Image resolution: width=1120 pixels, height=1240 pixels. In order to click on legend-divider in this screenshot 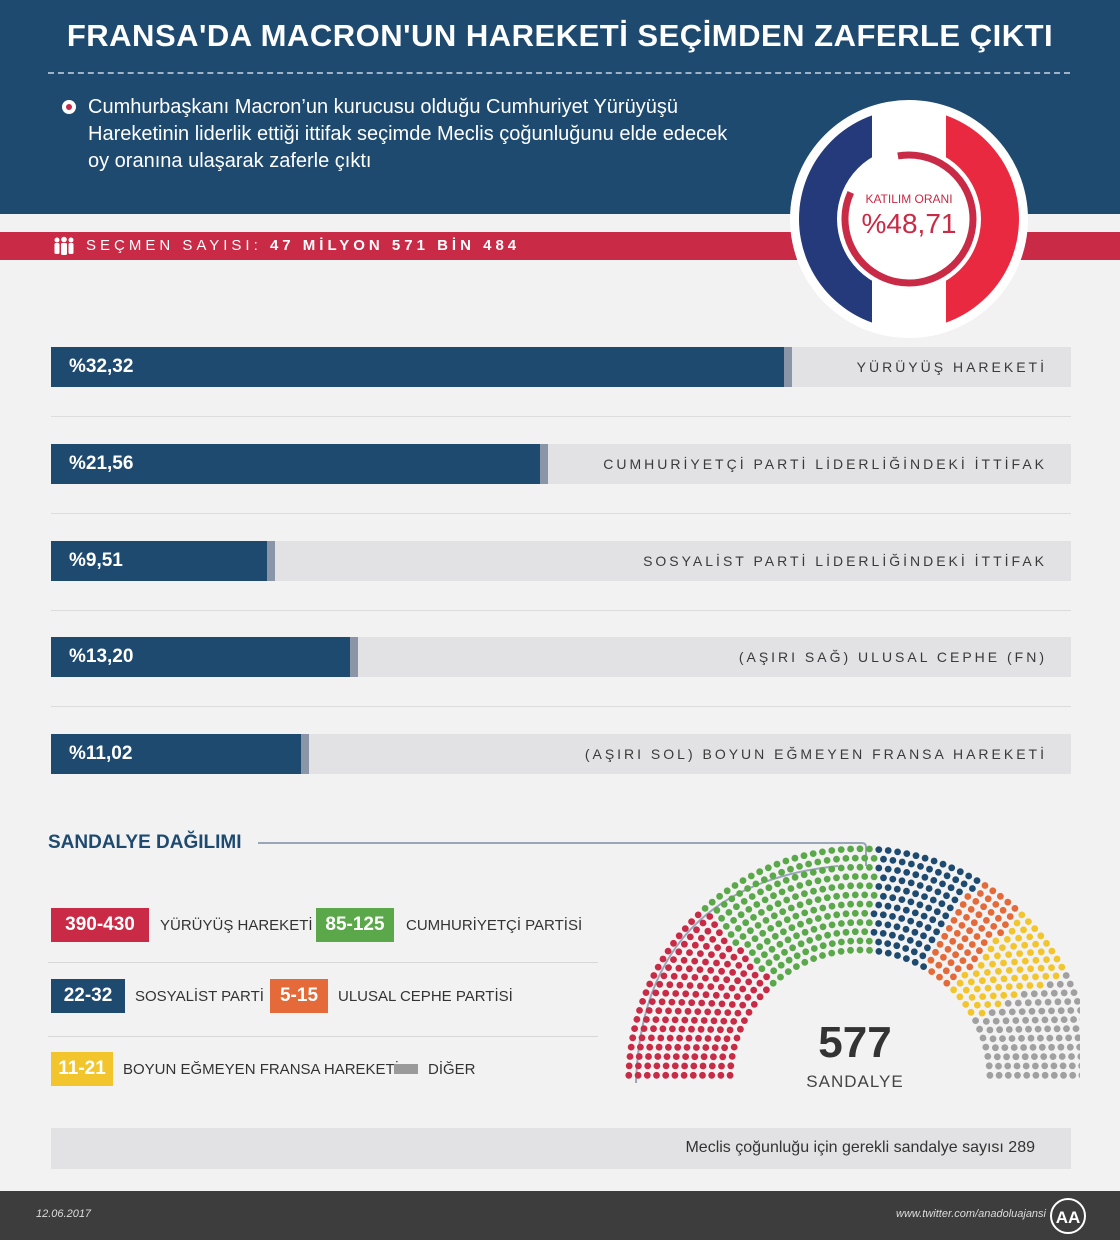, I will do `click(323, 1036)`.